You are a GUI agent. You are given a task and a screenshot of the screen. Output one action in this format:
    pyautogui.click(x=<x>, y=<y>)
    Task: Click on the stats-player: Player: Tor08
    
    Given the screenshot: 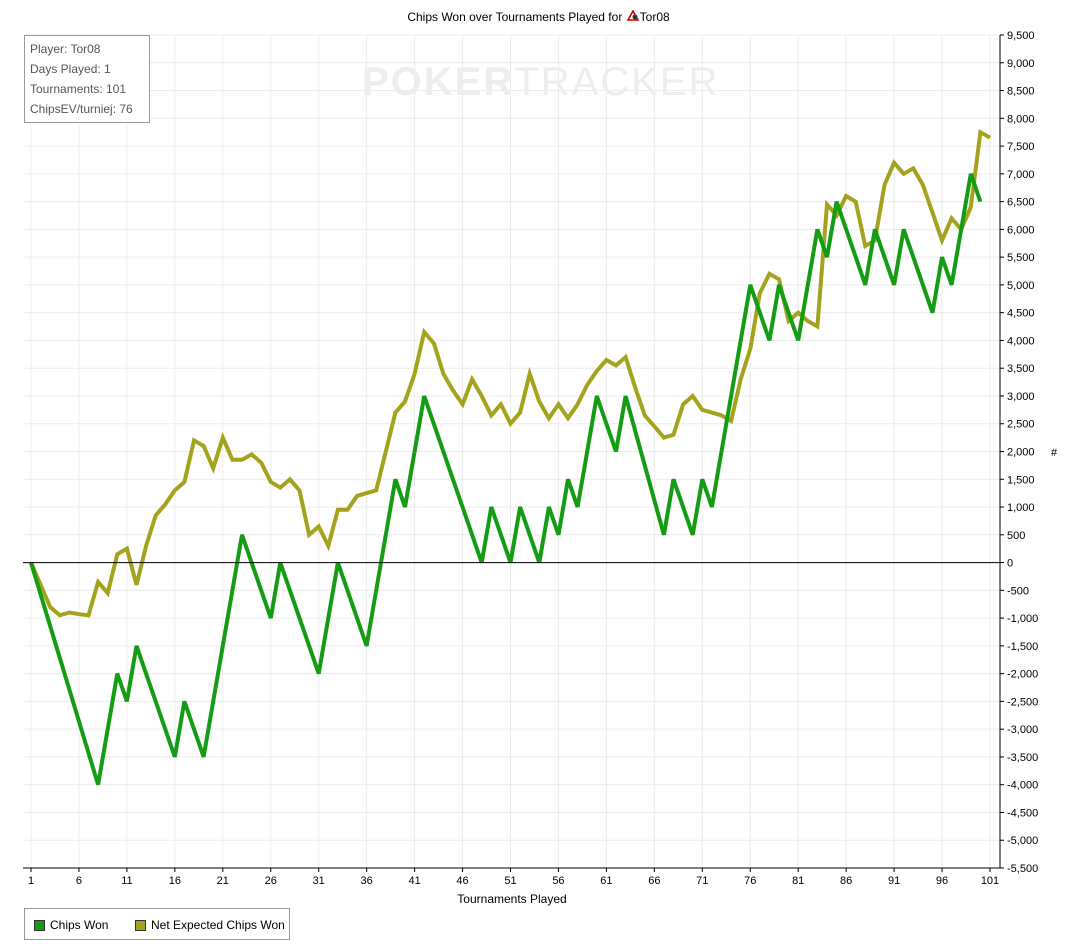 What is the action you would take?
    pyautogui.click(x=65, y=49)
    